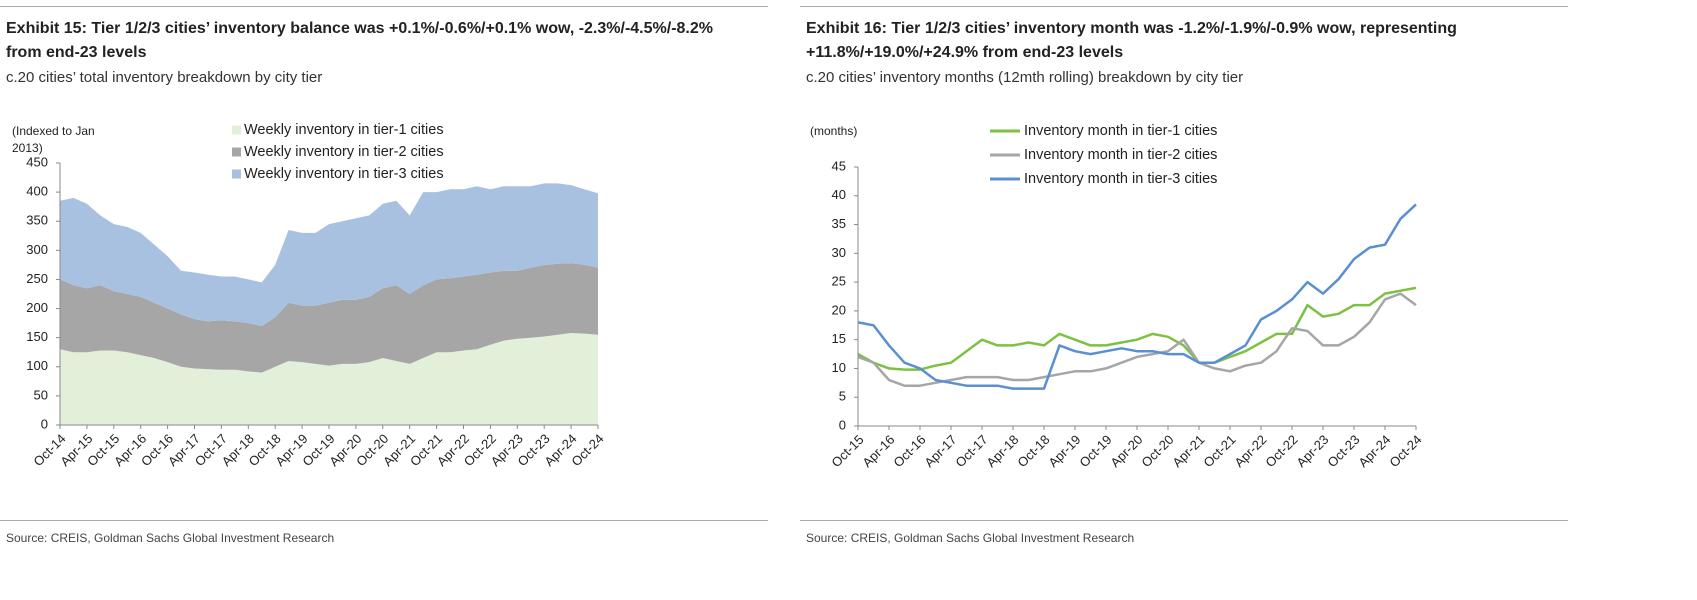 This screenshot has width=1697, height=600. I want to click on y-tick-label: 450, so click(37, 161).